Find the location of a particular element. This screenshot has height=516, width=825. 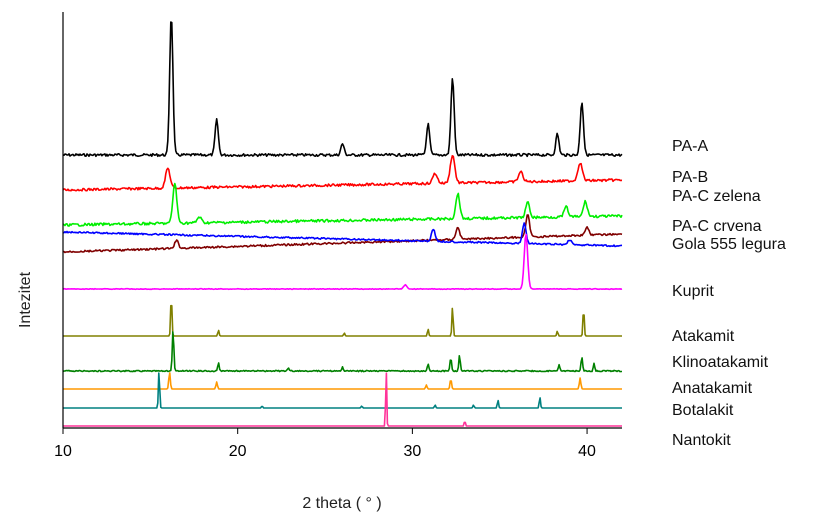

series-line-nantokit is located at coordinates (342, 399).